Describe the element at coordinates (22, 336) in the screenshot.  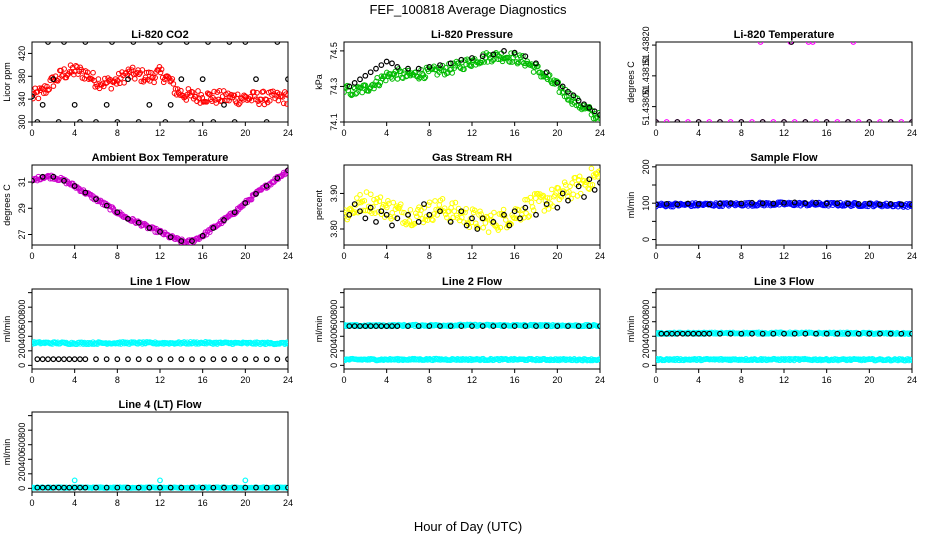
I see `y-tick-label: 400` at that location.